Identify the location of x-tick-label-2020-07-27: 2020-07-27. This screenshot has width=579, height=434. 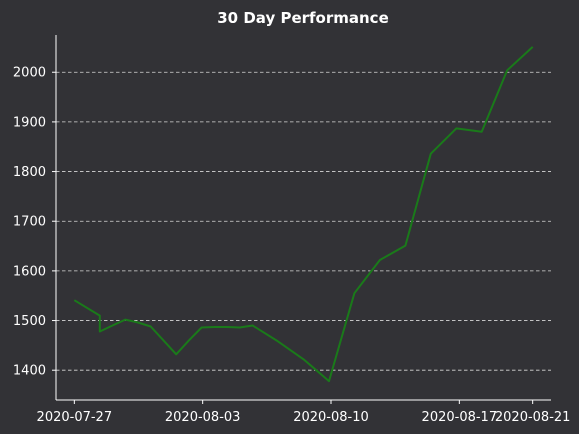
(75, 417).